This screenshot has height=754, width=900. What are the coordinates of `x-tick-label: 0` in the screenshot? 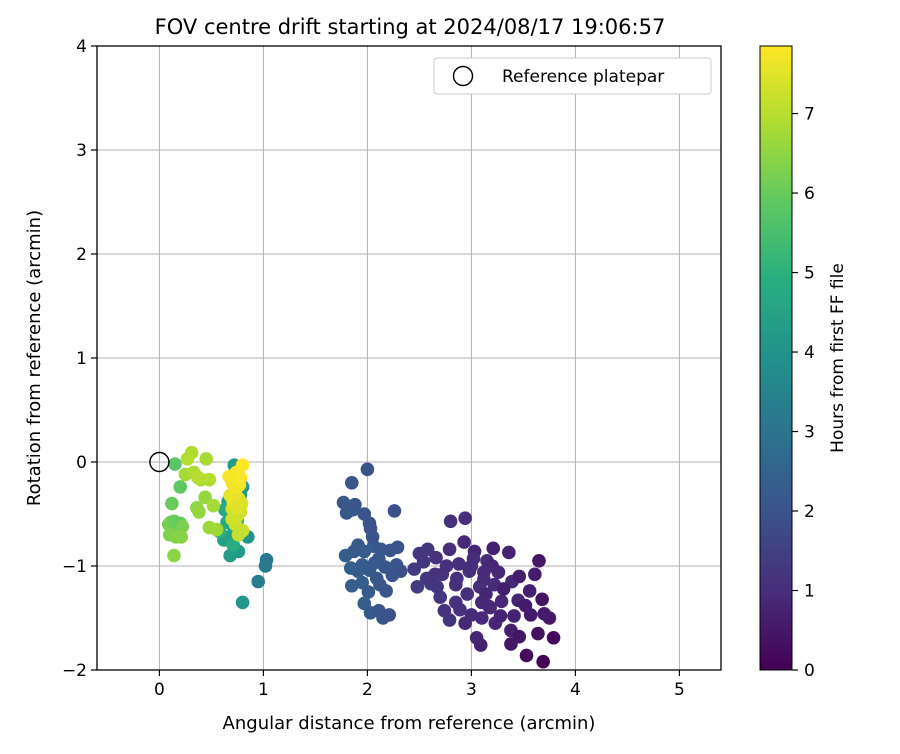 It's located at (159, 690).